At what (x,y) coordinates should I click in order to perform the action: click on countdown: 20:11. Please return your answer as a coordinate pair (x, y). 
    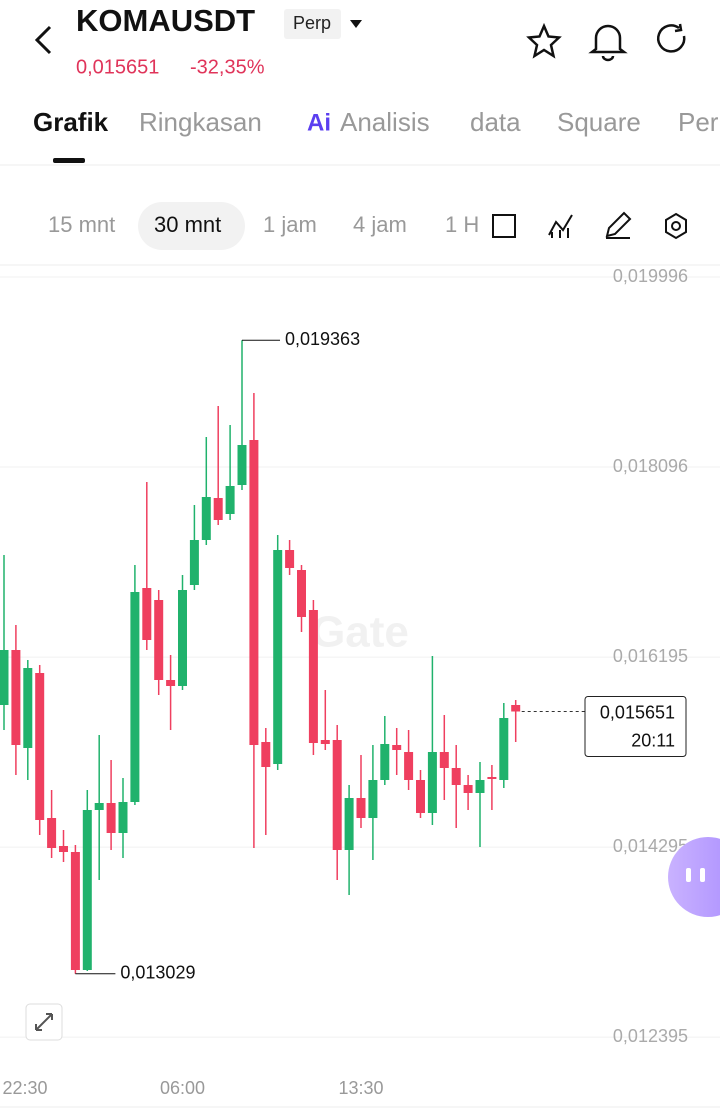
    Looking at the image, I should click on (653, 740).